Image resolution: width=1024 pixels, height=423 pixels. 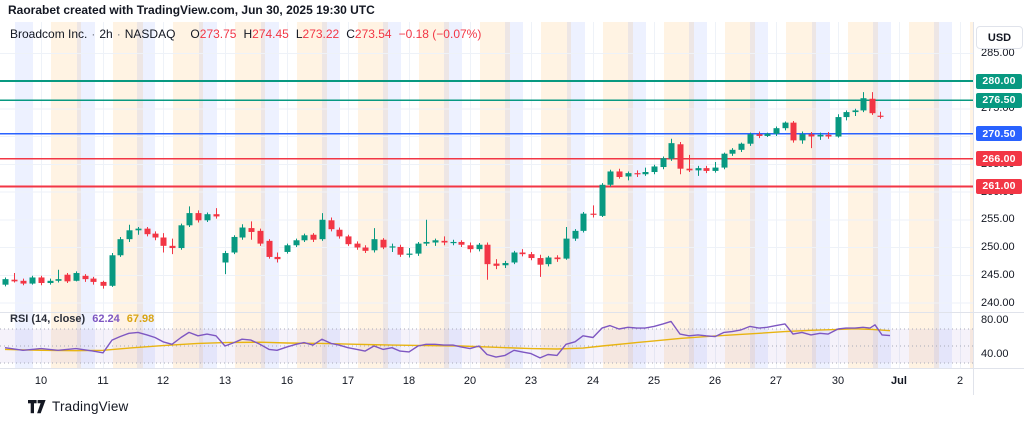 I want to click on time-axis: 10 11 12 13 16 17 18 20 23 24 25 26 27 30 Jul 2, so click(x=486, y=381).